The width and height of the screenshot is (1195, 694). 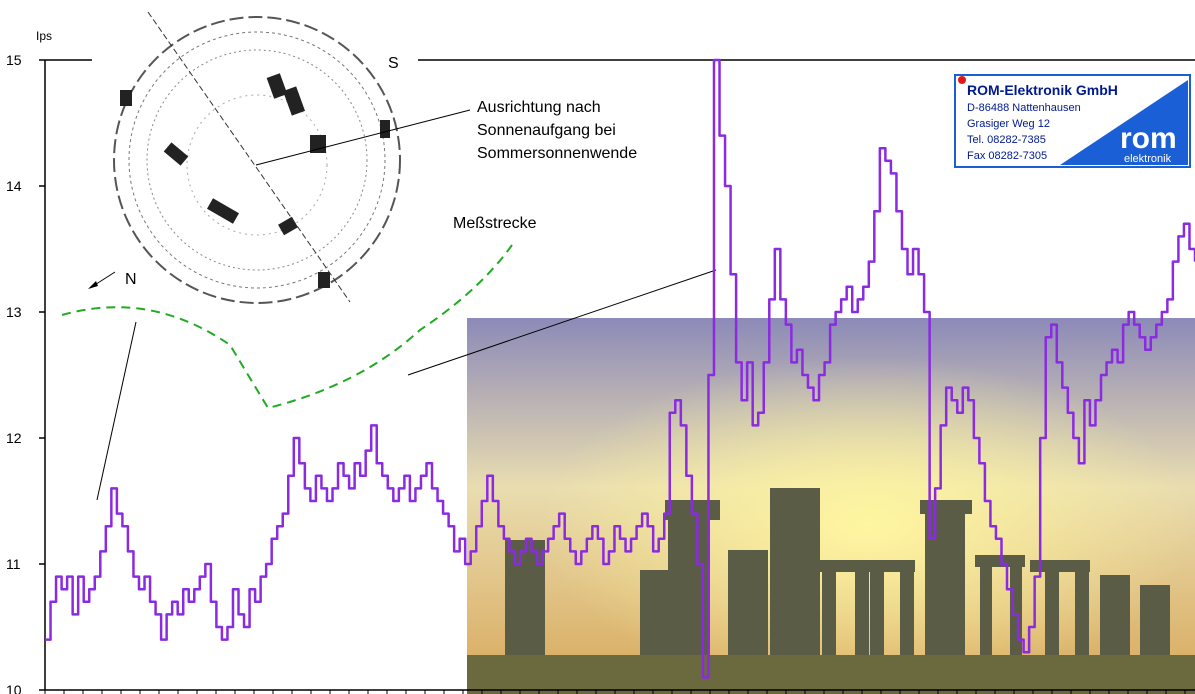 What do you see at coordinates (116, 411) in the screenshot?
I see `leader-line-left` at bounding box center [116, 411].